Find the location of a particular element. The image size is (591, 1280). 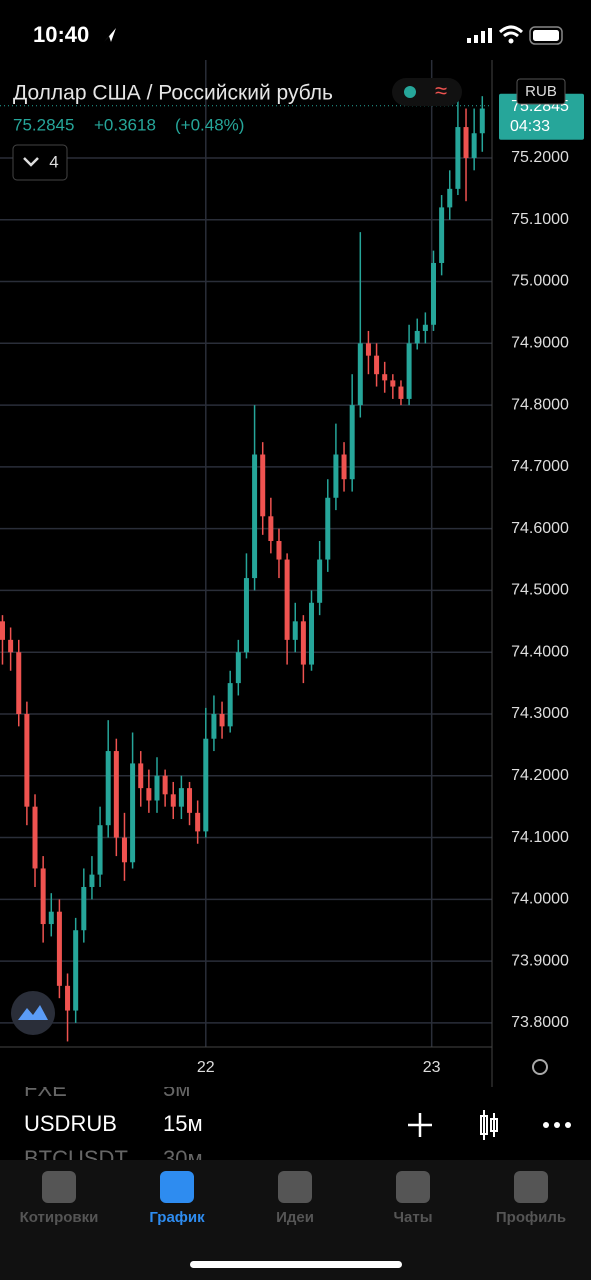

signal-icon is located at coordinates (479, 35).